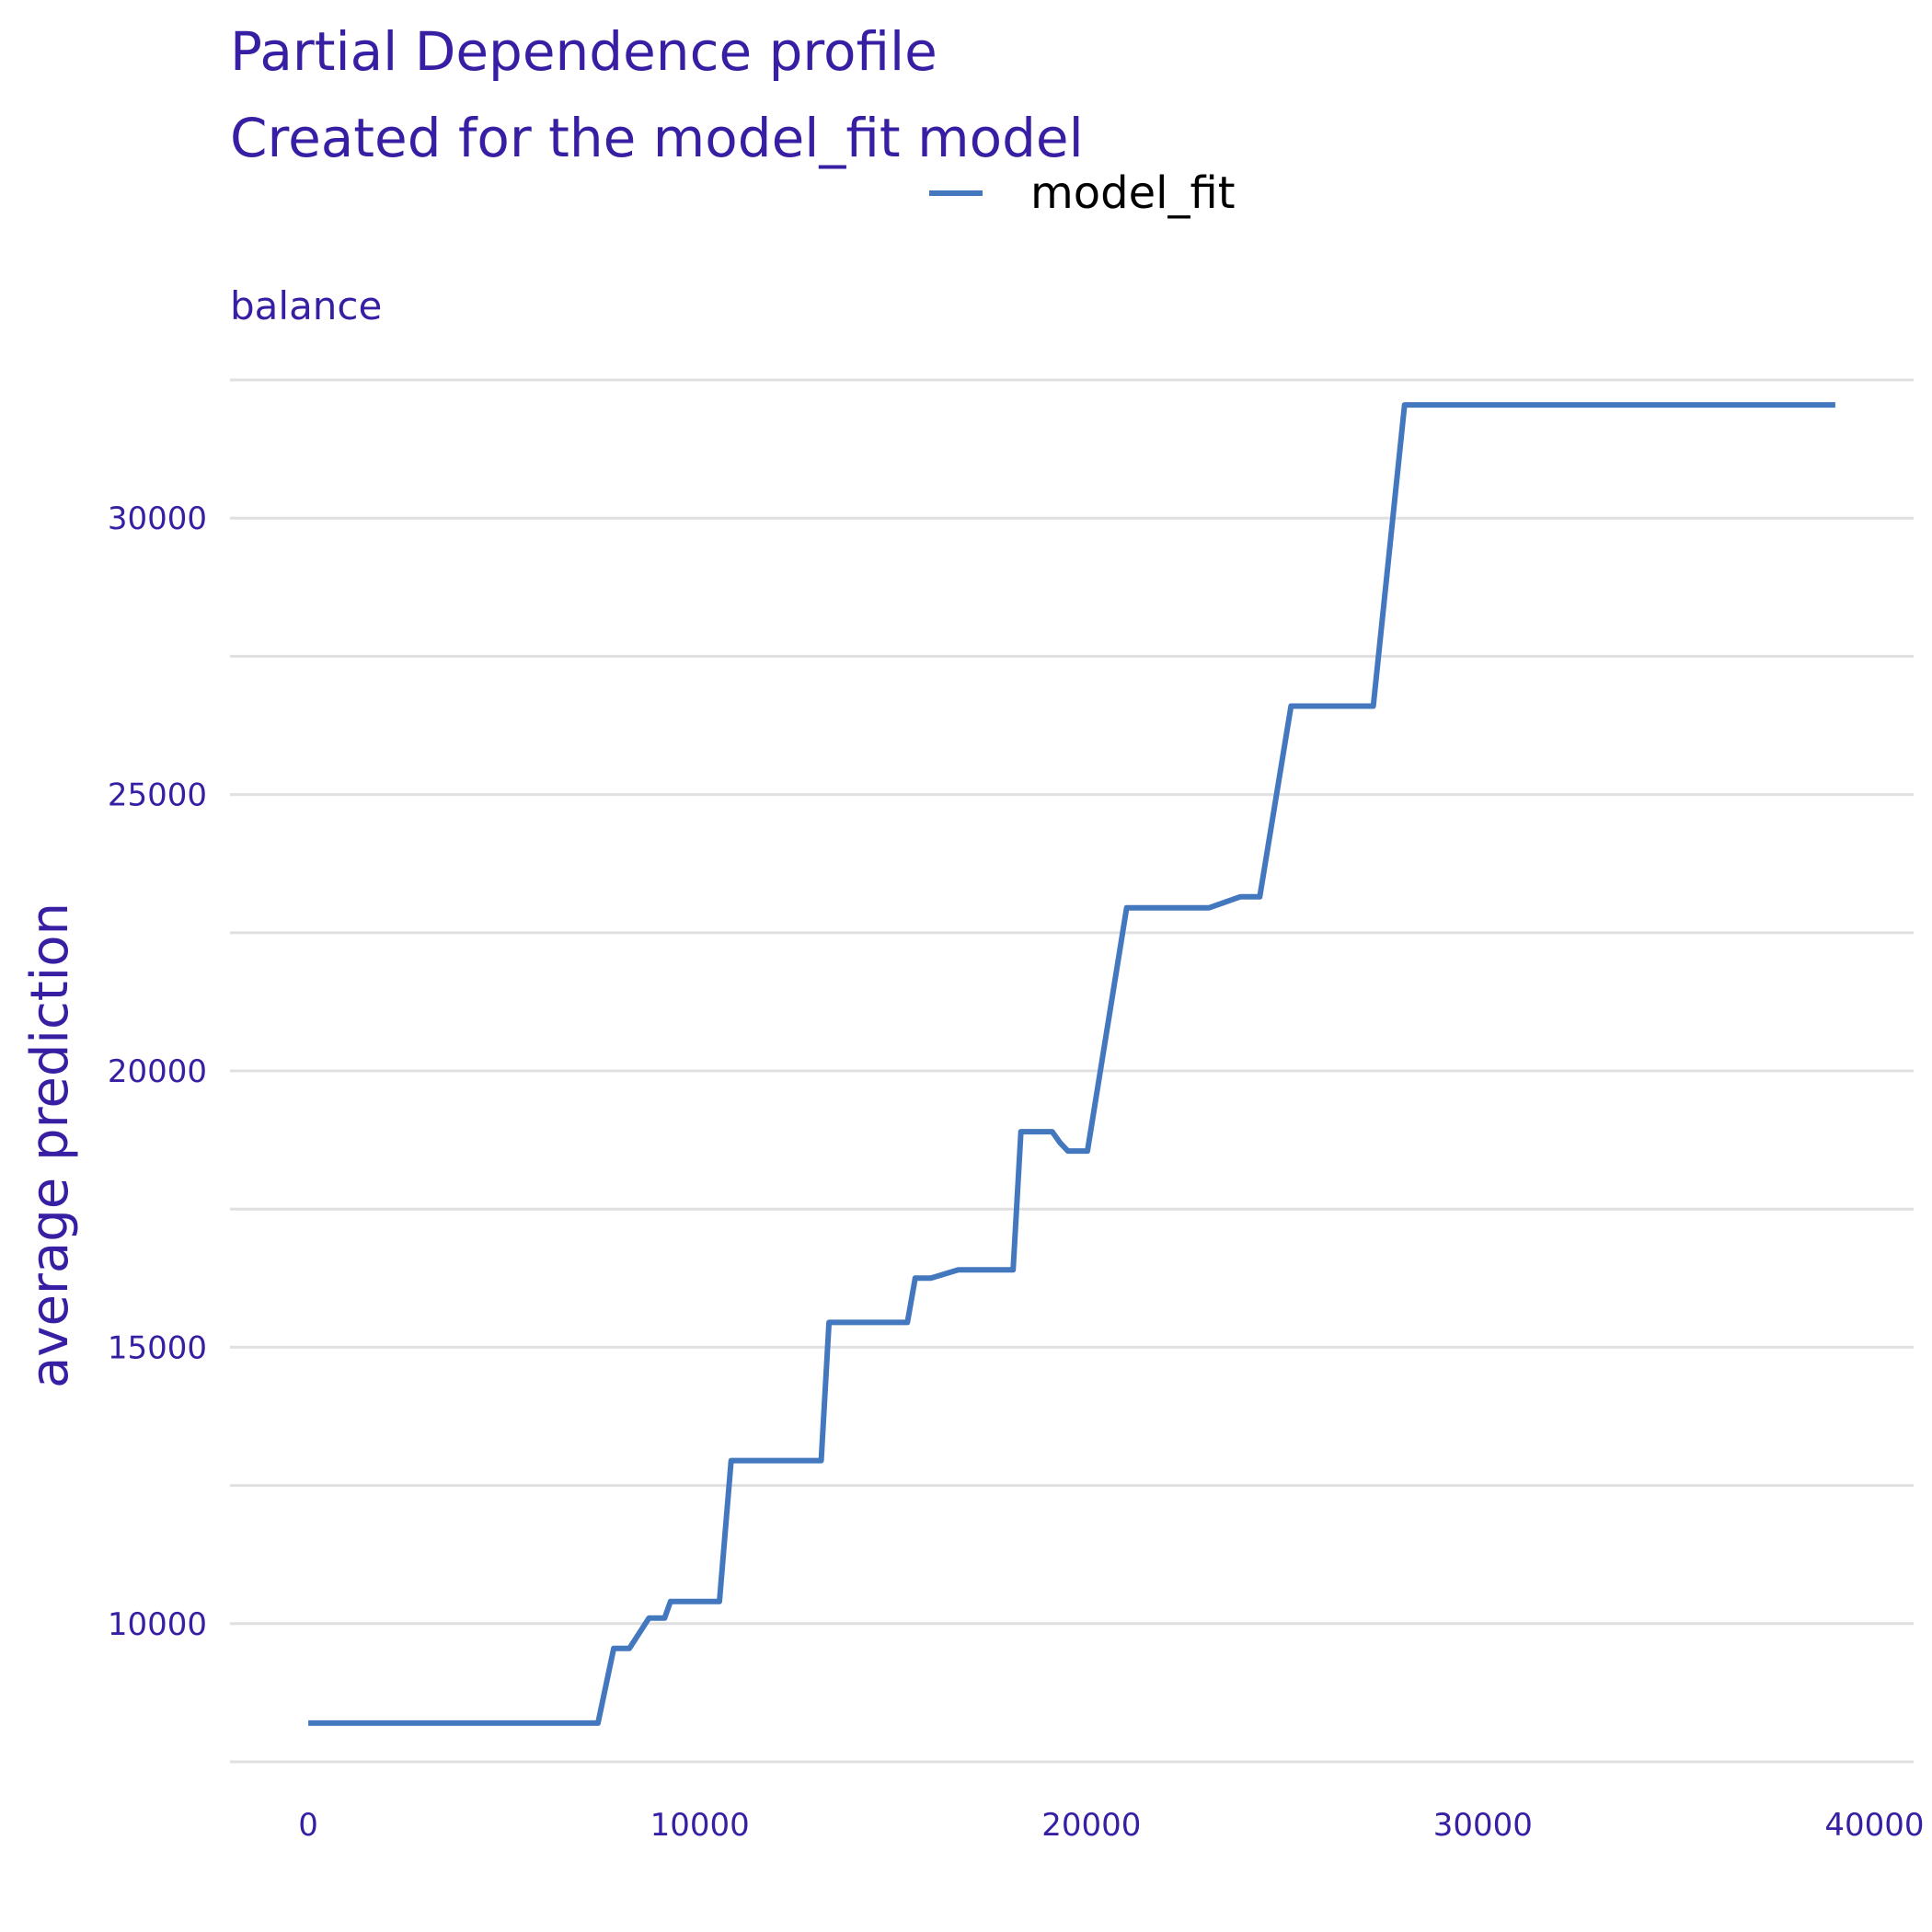 The width and height of the screenshot is (1932, 1932). I want to click on y-tick-label: 25000, so click(157, 795).